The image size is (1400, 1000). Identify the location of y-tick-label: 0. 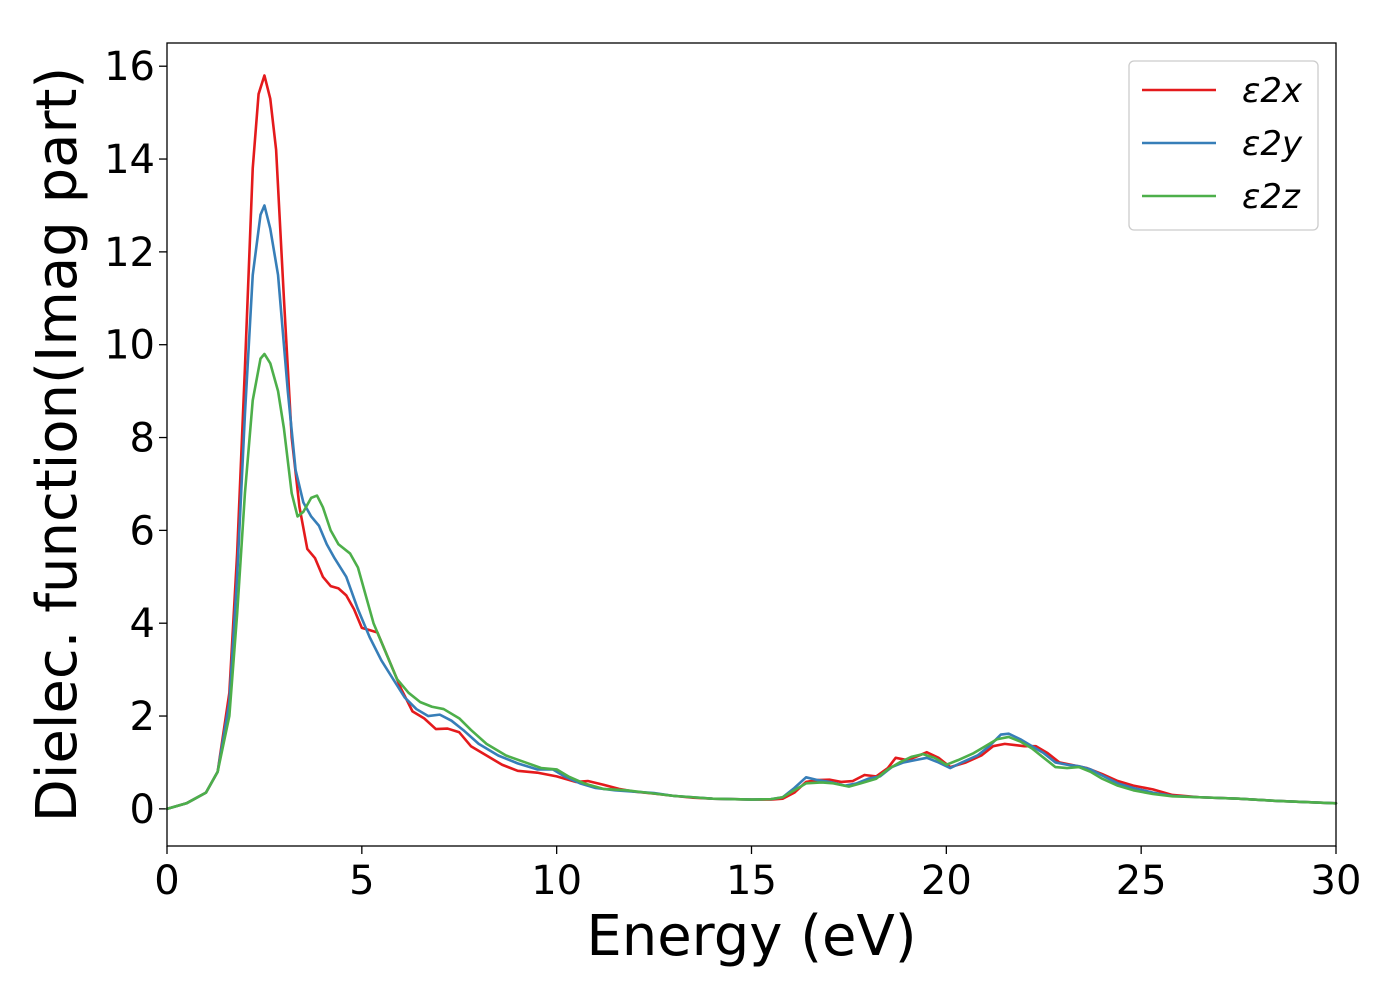
(142, 810).